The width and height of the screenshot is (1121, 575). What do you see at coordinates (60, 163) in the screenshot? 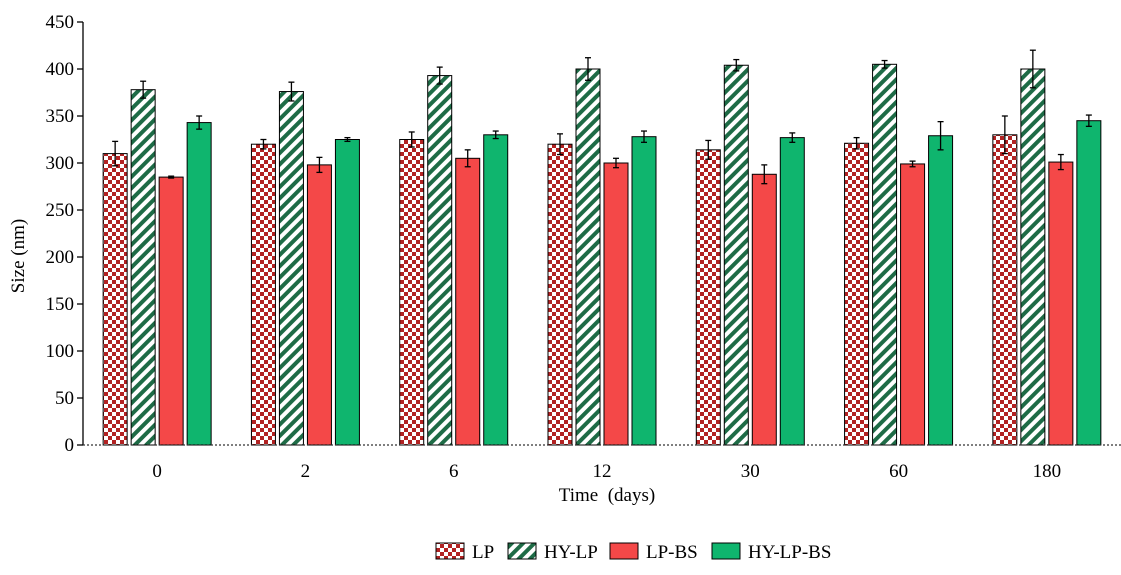
I see `y-tick-label: 300` at bounding box center [60, 163].